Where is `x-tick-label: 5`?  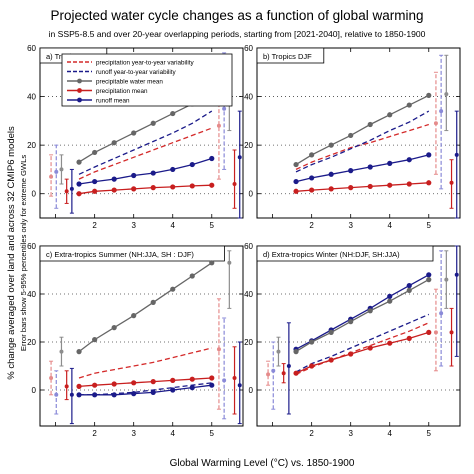
x-tick-label: 5 is located at coordinates (429, 433).